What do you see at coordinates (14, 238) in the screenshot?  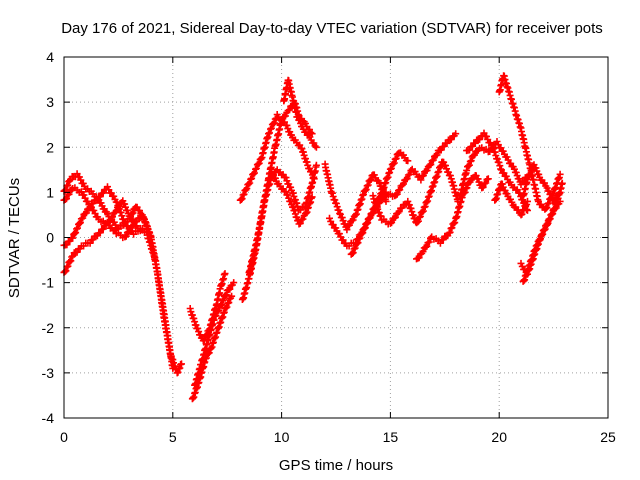 I see `y-axis-label: SDTVAR / TECUs` at bounding box center [14, 238].